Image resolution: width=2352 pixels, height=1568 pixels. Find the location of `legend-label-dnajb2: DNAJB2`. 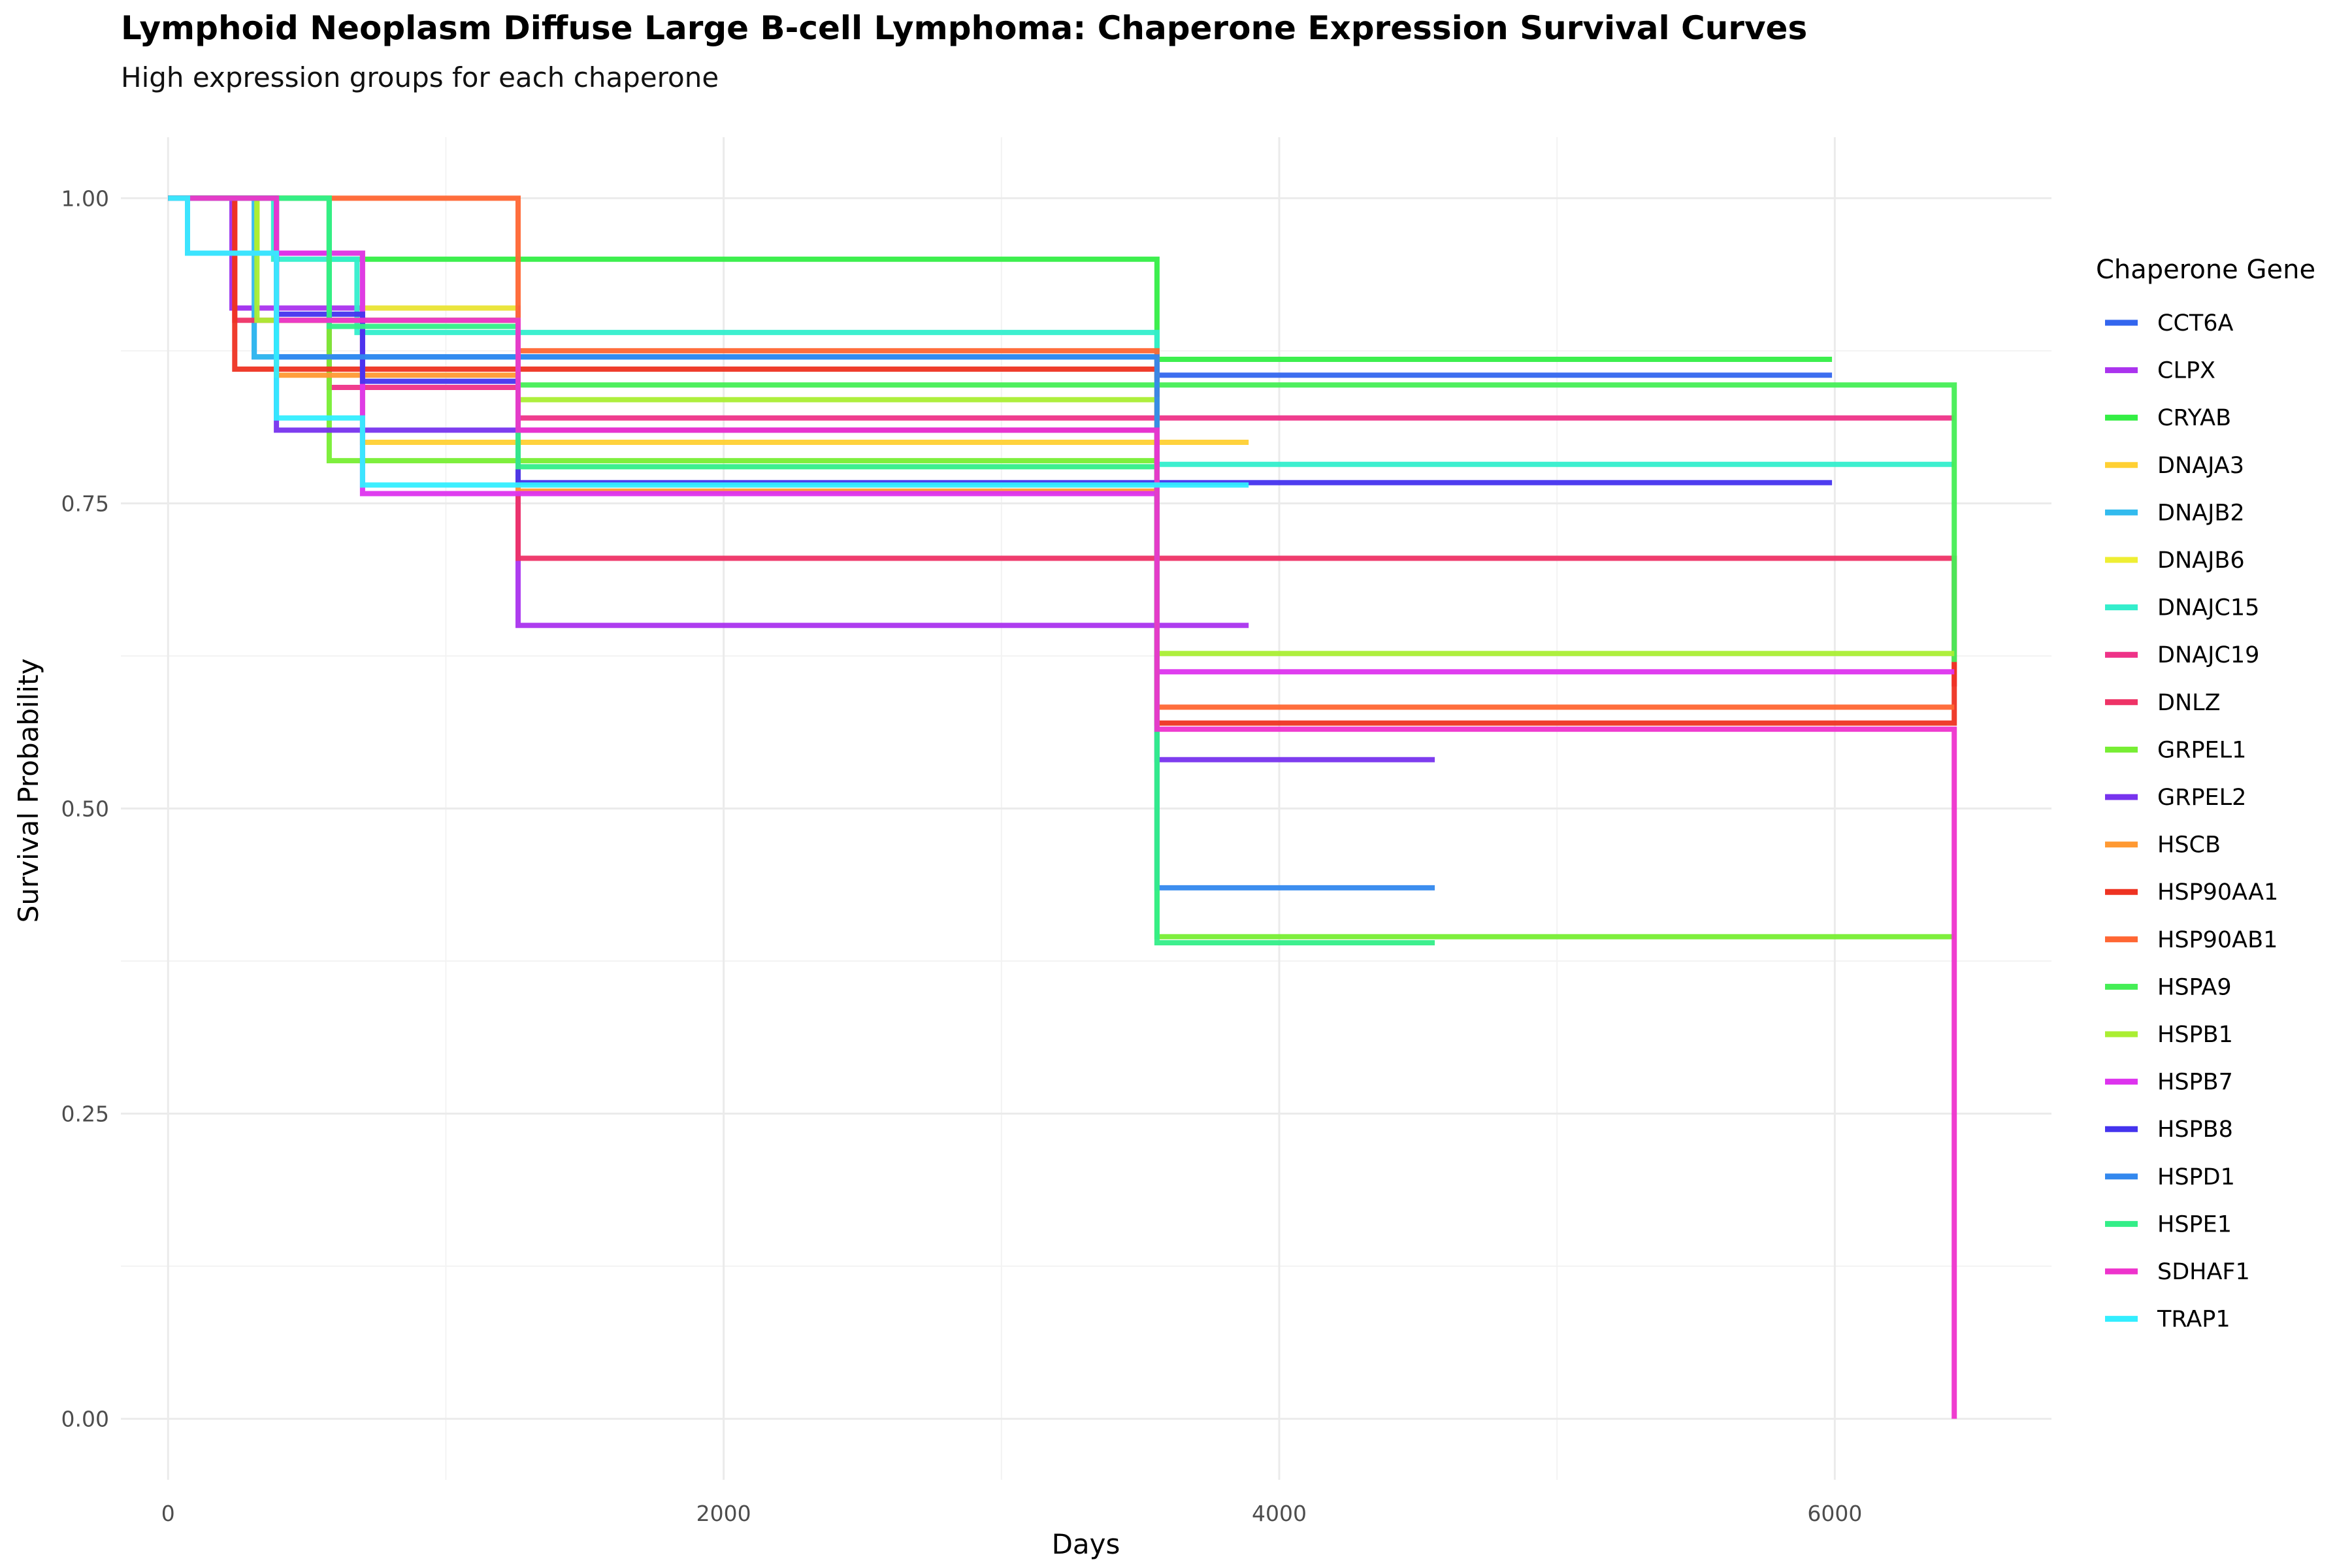

legend-label-dnajb2: DNAJB2 is located at coordinates (2201, 513).